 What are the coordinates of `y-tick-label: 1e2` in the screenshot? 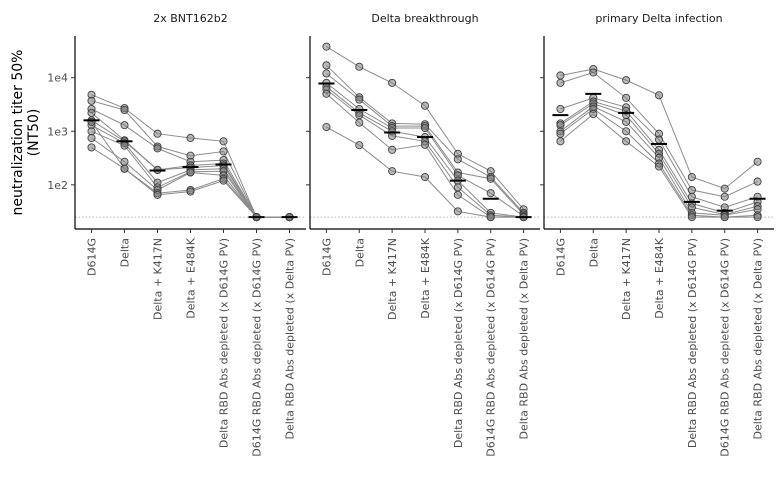 It's located at (57, 185).